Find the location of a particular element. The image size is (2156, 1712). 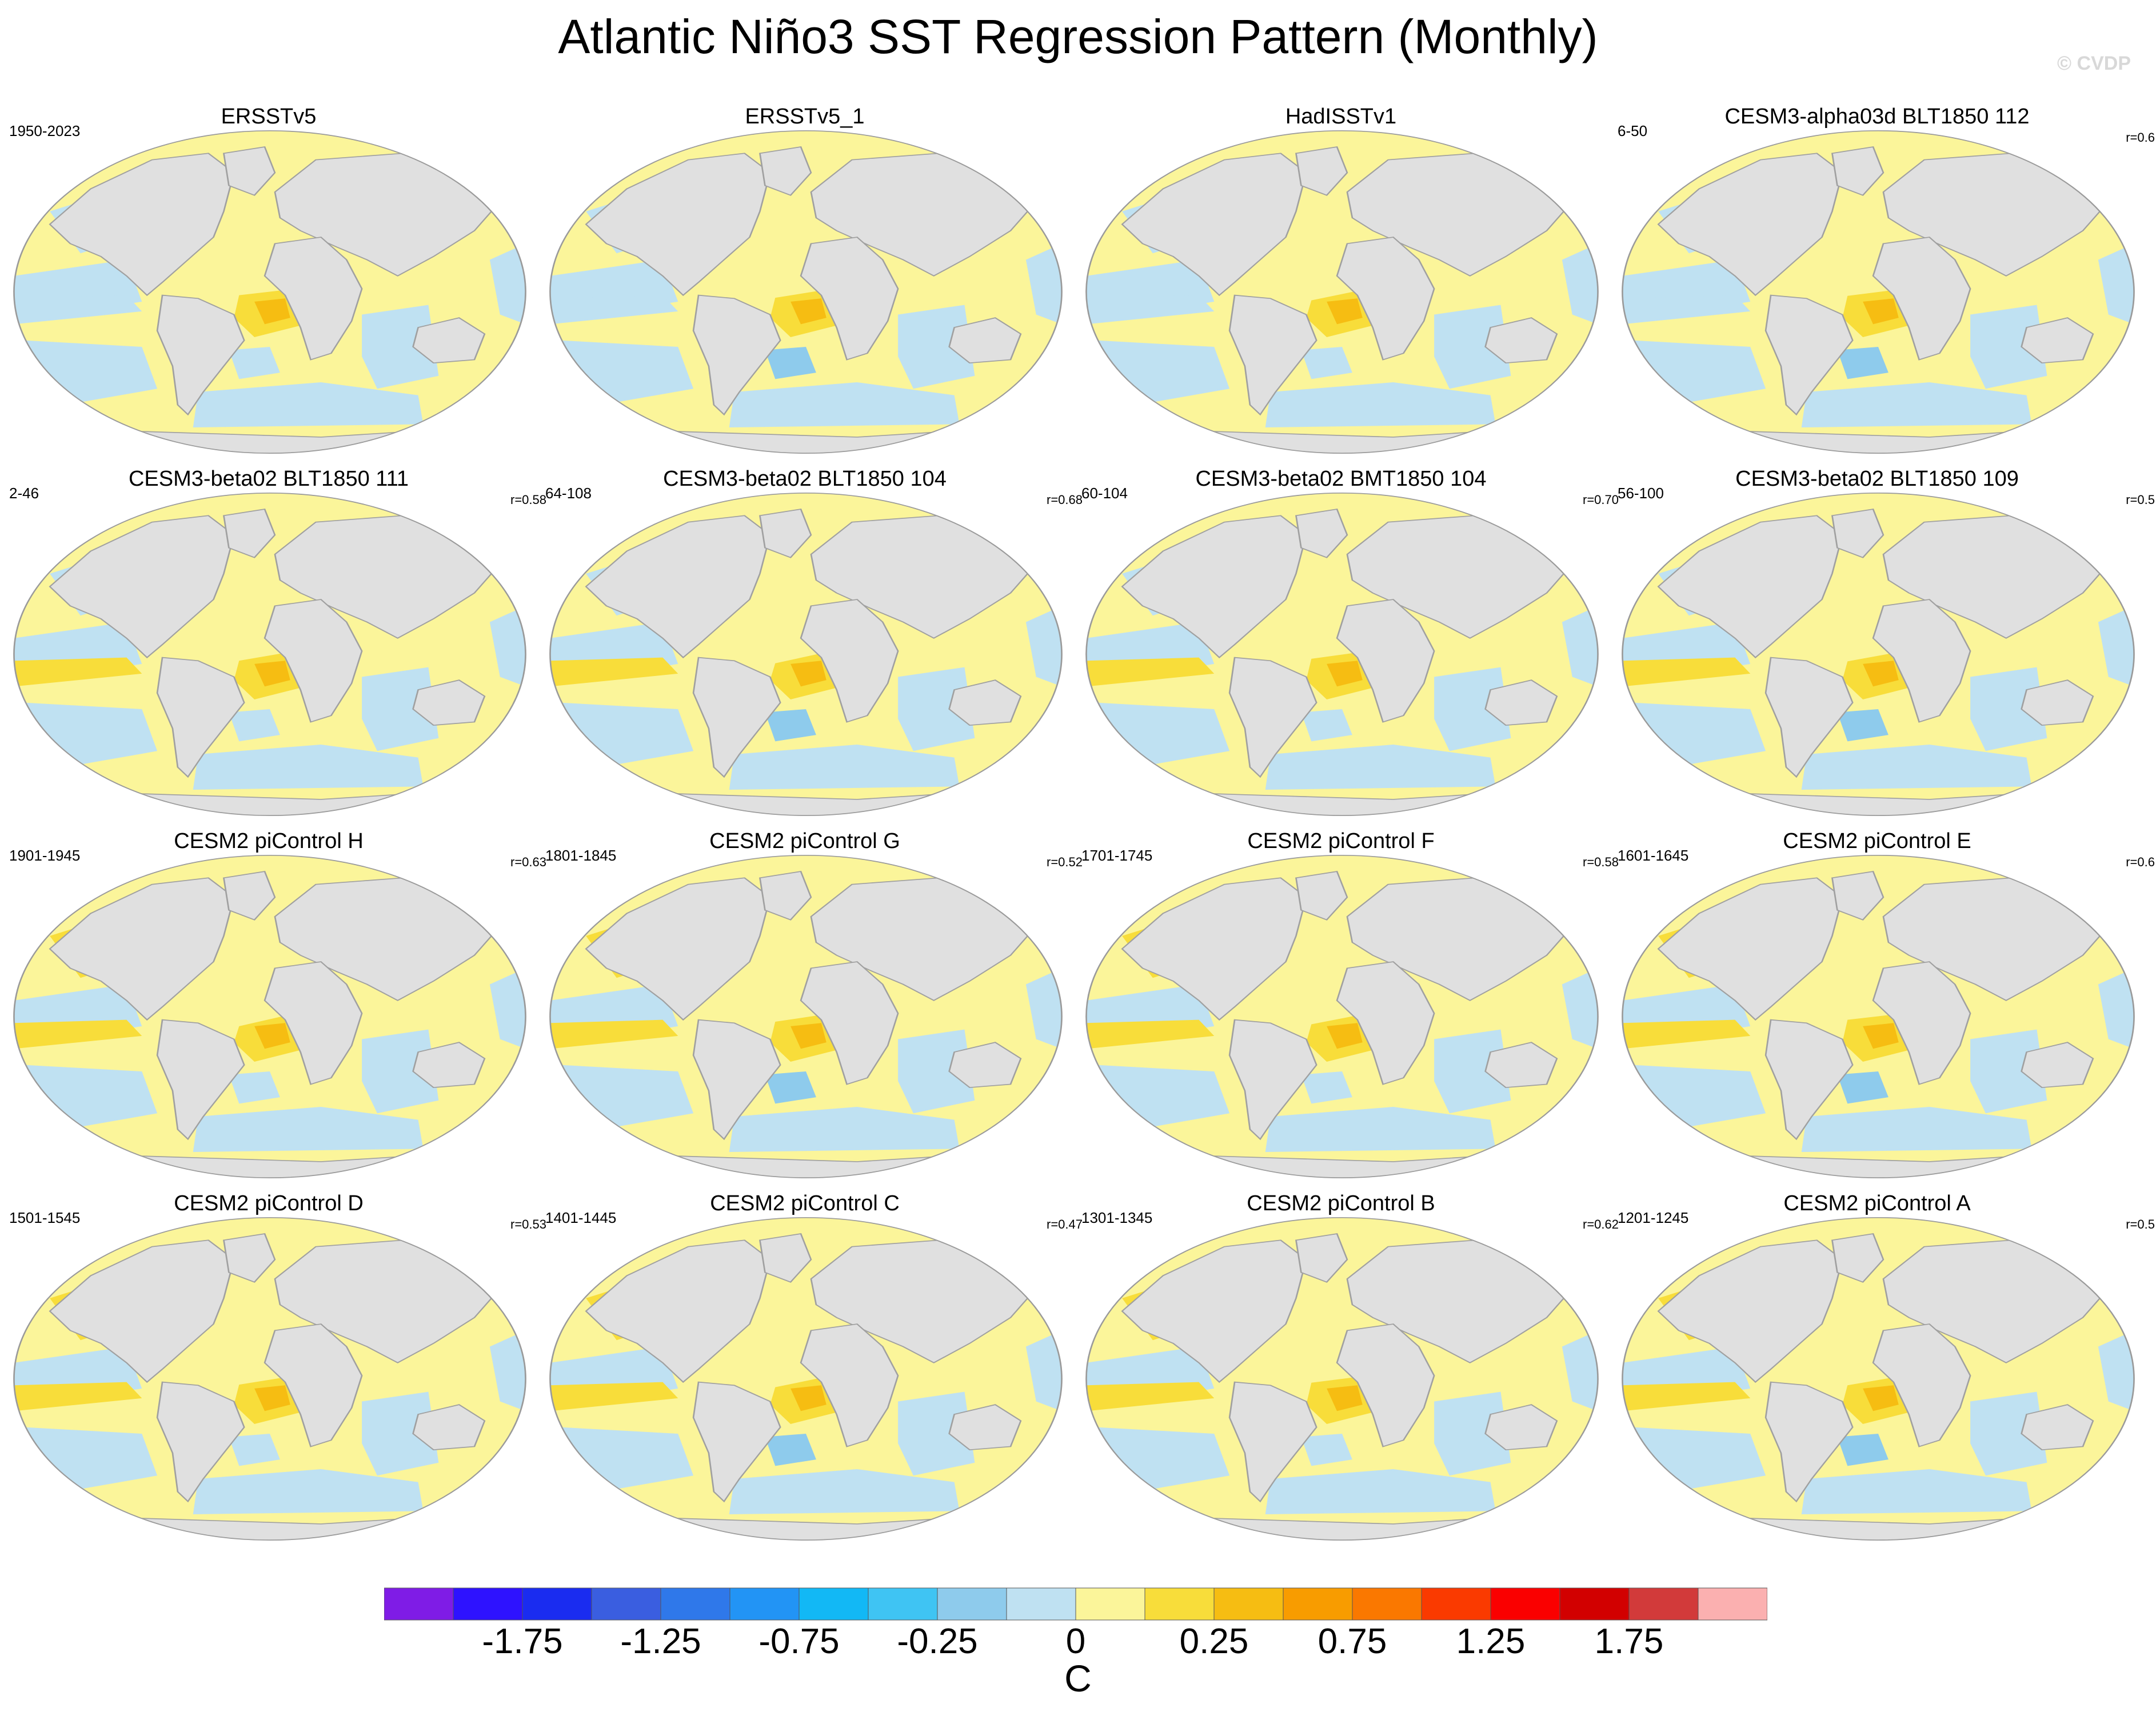

panel-correlation: r=0.63 is located at coordinates (528, 862).